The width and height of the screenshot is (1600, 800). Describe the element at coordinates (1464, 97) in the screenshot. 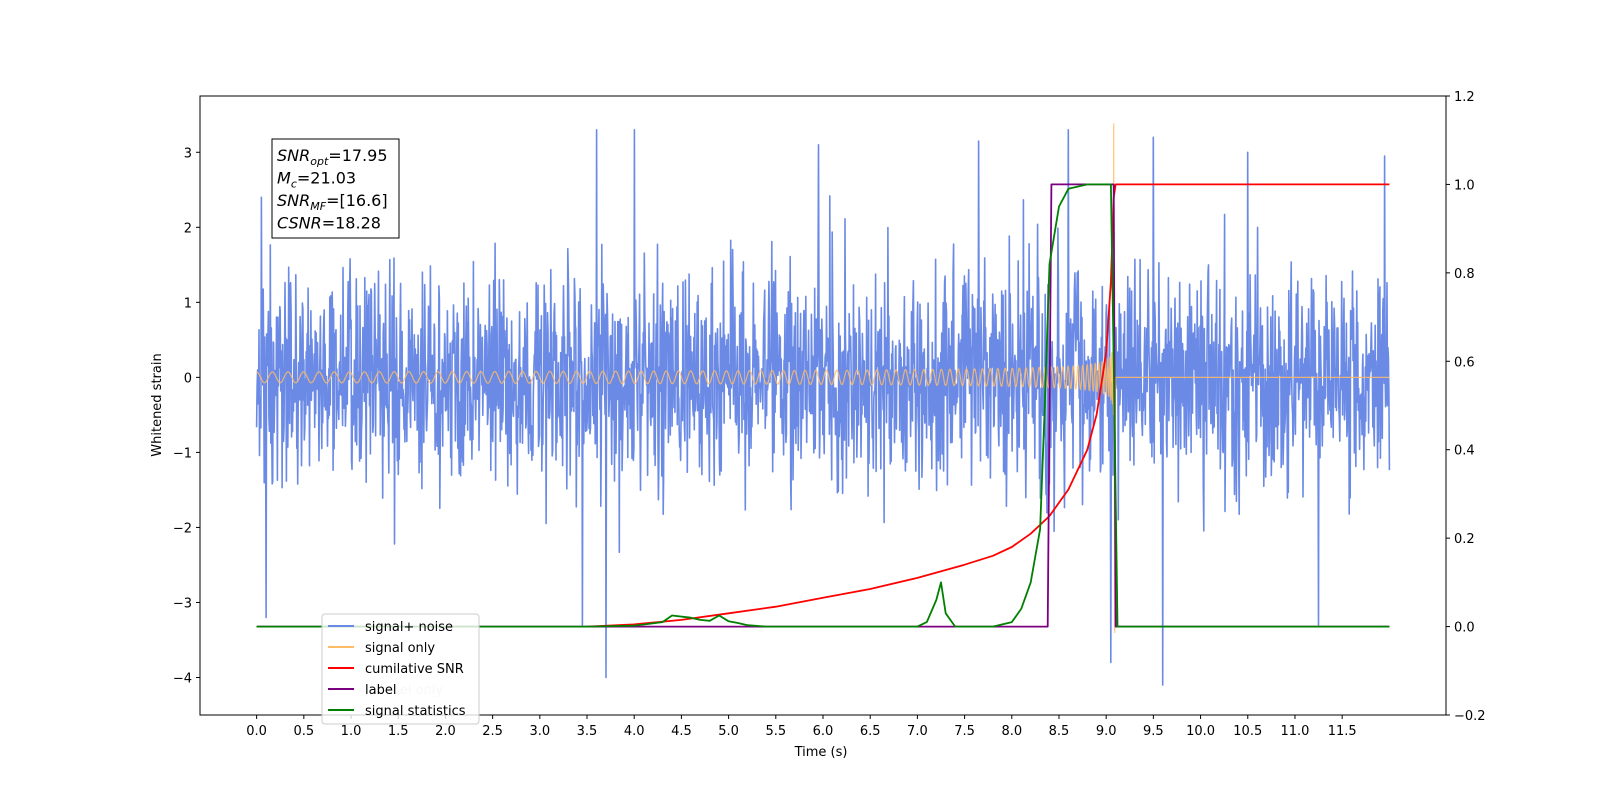

I see `y2-tick-label: 1.2` at that location.